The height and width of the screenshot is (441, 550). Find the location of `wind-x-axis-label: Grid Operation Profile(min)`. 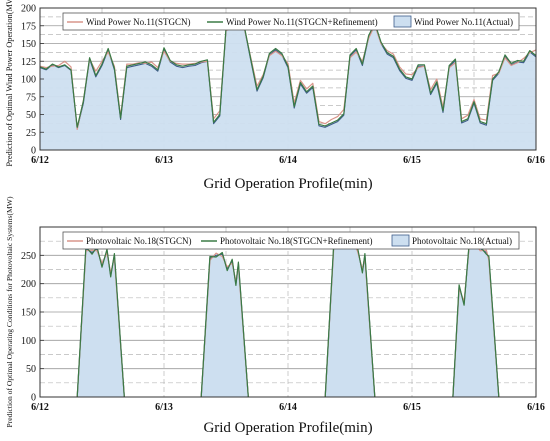

wind-x-axis-label: Grid Operation Profile(min) is located at coordinates (287, 184).